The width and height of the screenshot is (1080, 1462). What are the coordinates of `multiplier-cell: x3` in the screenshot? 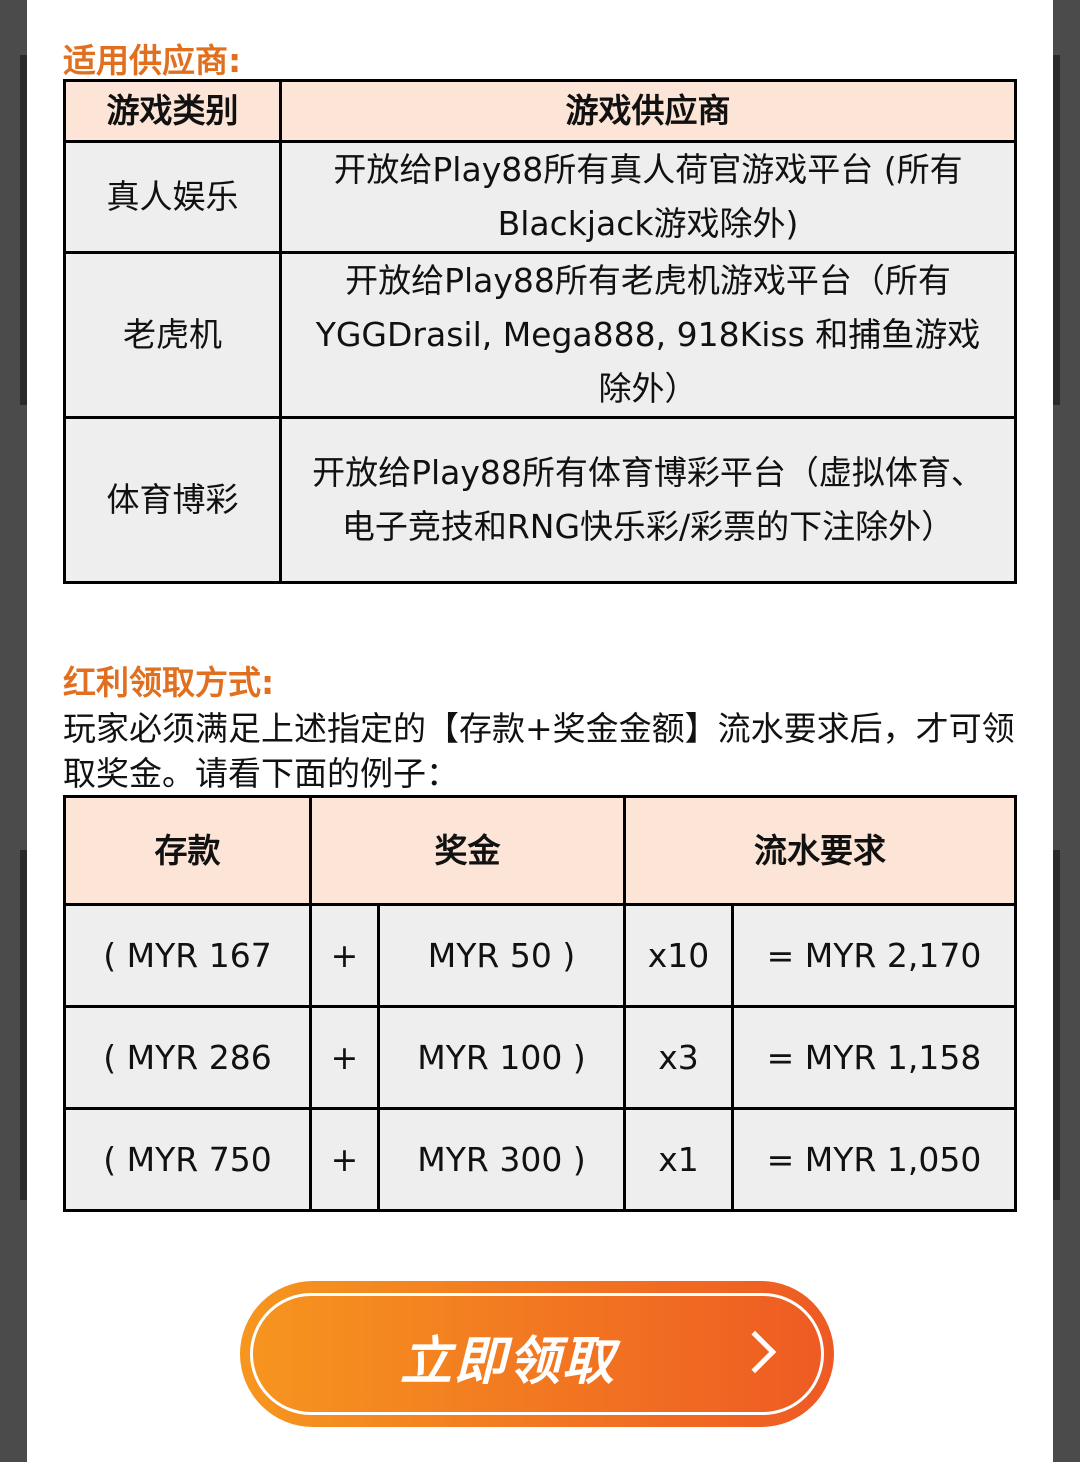 It's located at (678, 1057).